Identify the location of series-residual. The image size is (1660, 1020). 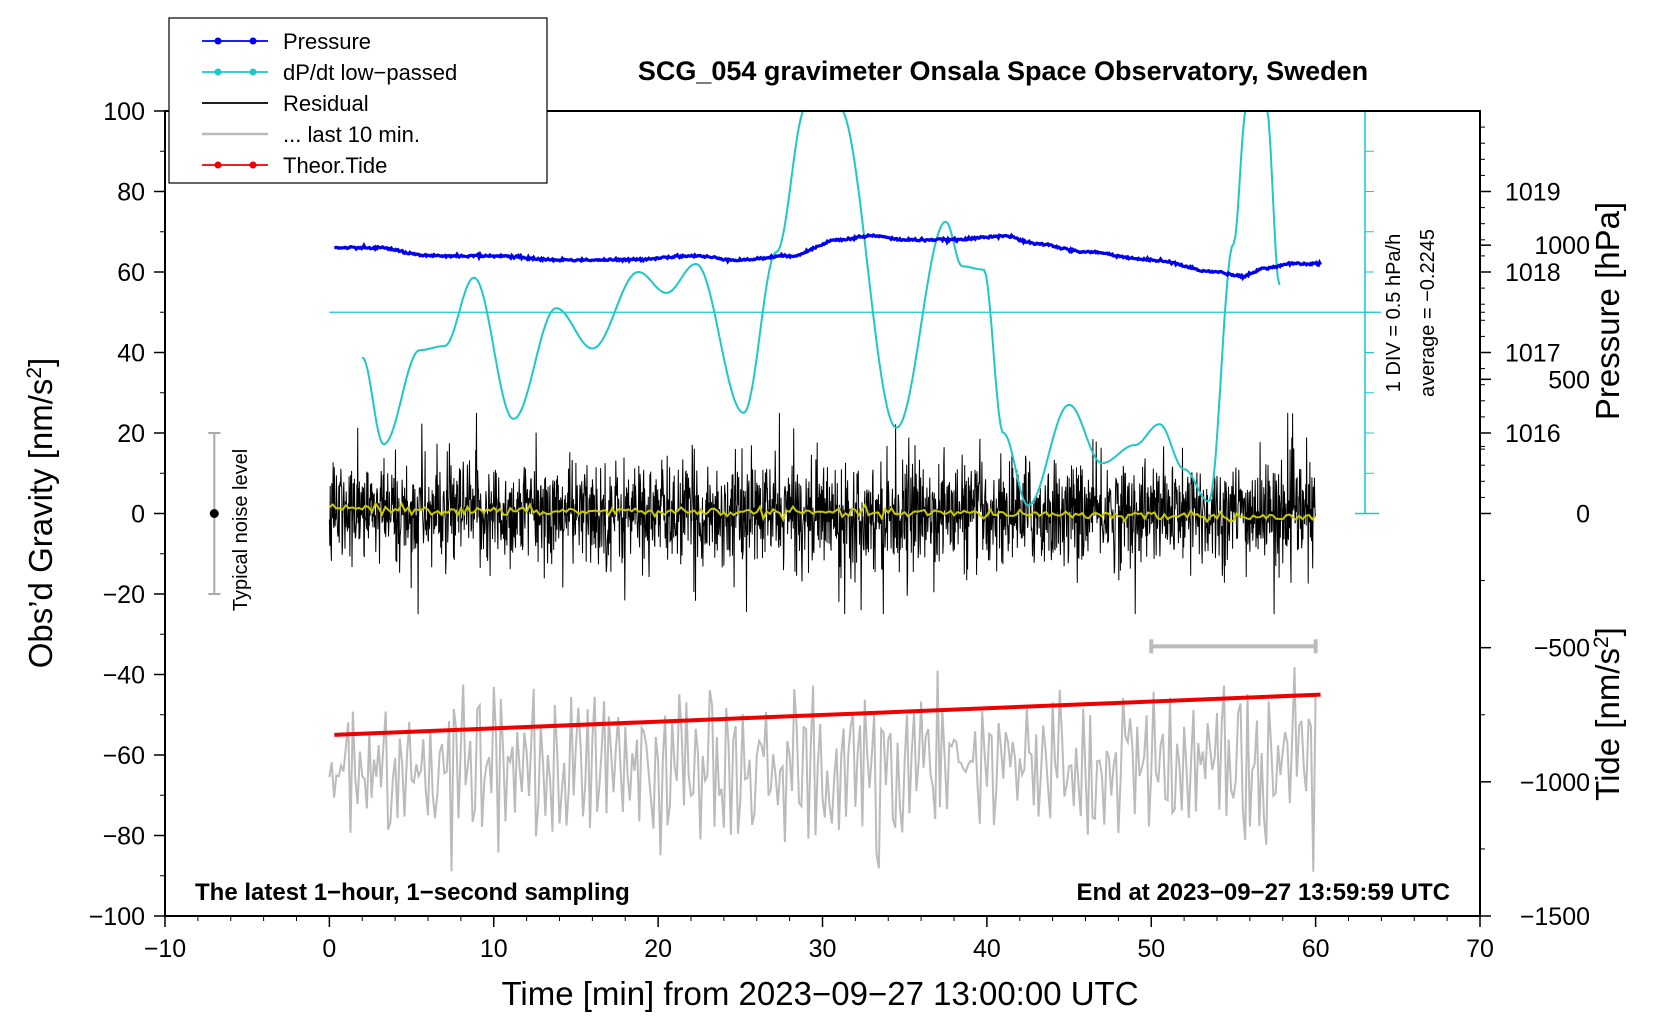
(822, 513).